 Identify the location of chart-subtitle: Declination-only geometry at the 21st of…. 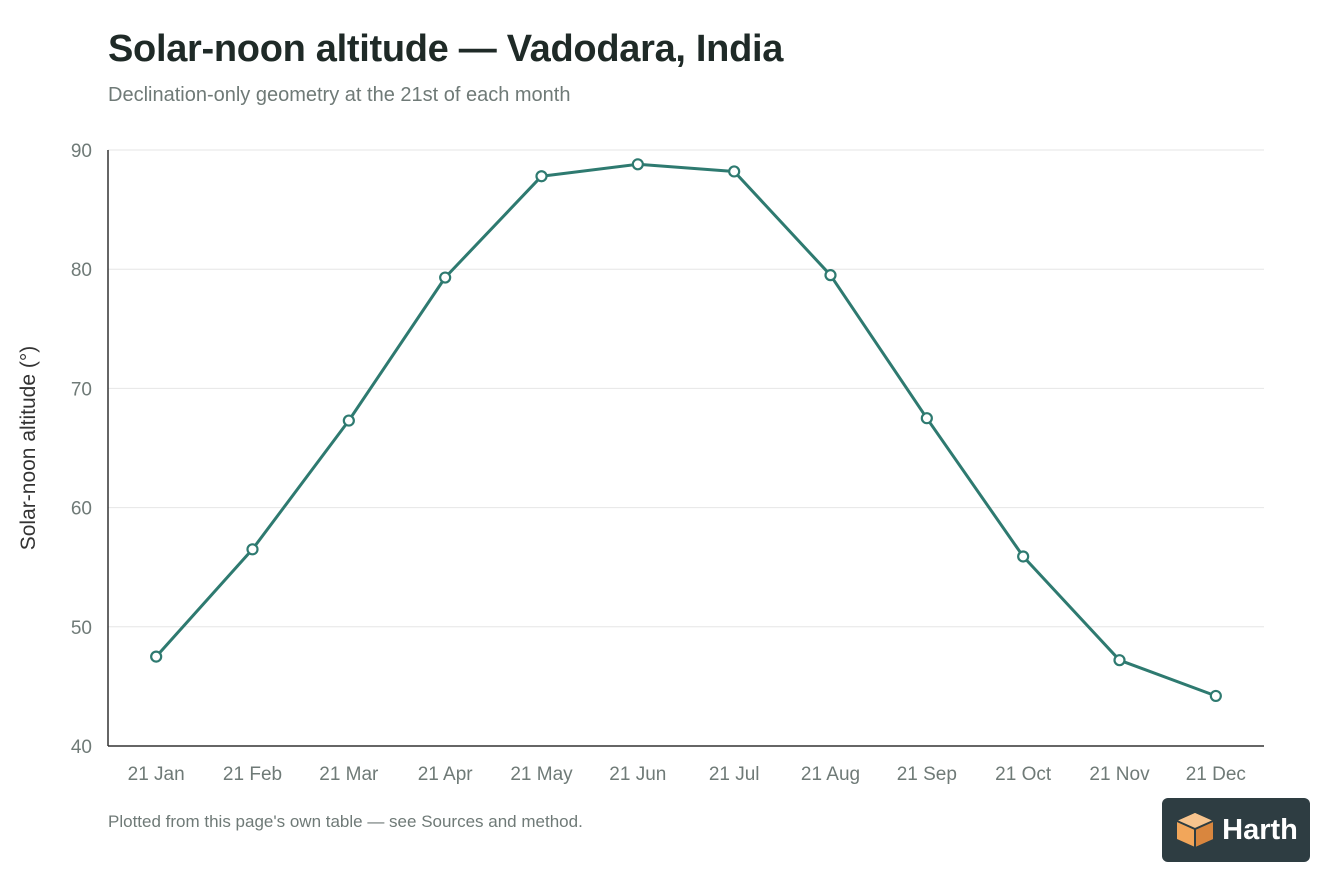
(339, 95).